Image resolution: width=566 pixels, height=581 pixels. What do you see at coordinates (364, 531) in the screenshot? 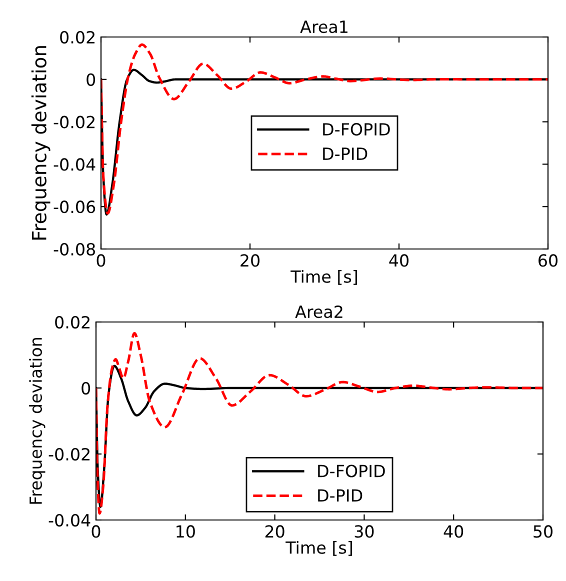
I see `x-tick-label: 30` at bounding box center [364, 531].